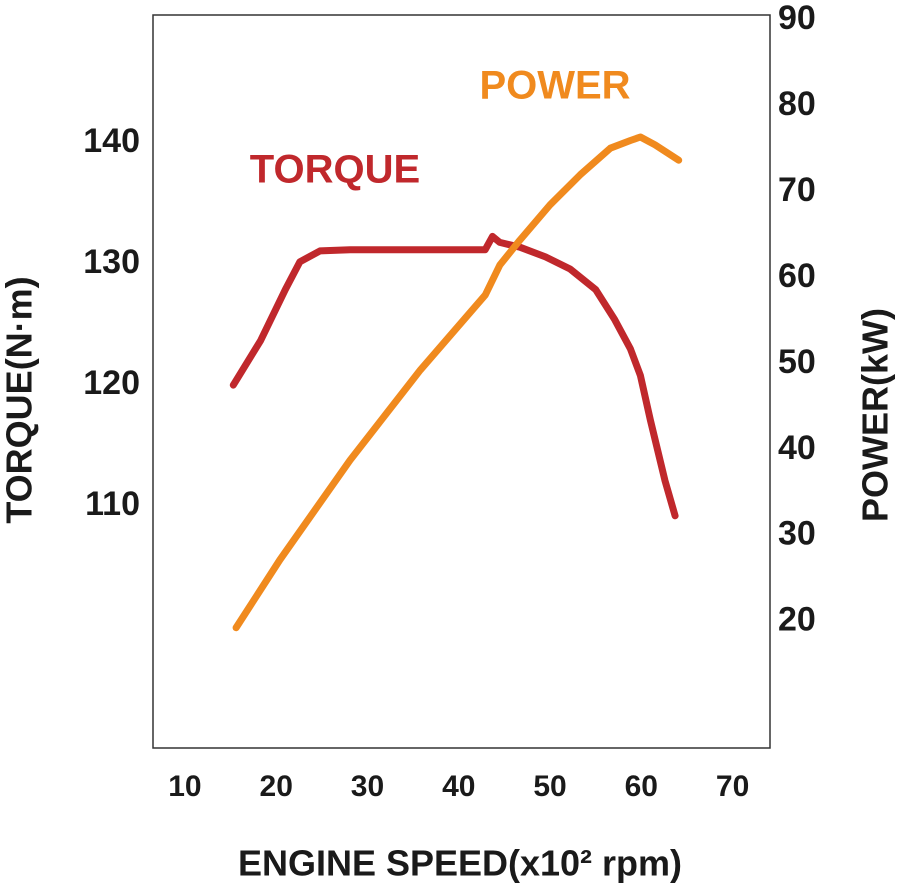 Image resolution: width=900 pixels, height=893 pixels. Describe the element at coordinates (797, 276) in the screenshot. I see `y2-tick-label: 60` at that location.